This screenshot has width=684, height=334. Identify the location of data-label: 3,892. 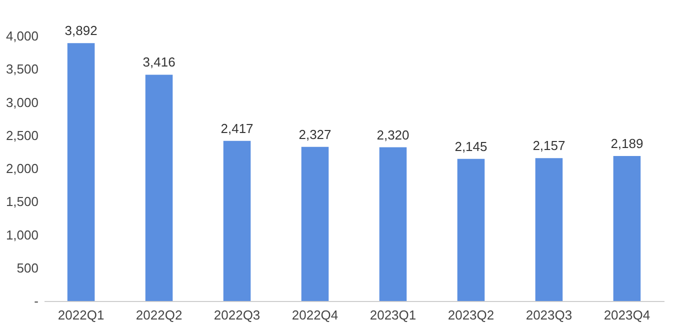
(81, 30).